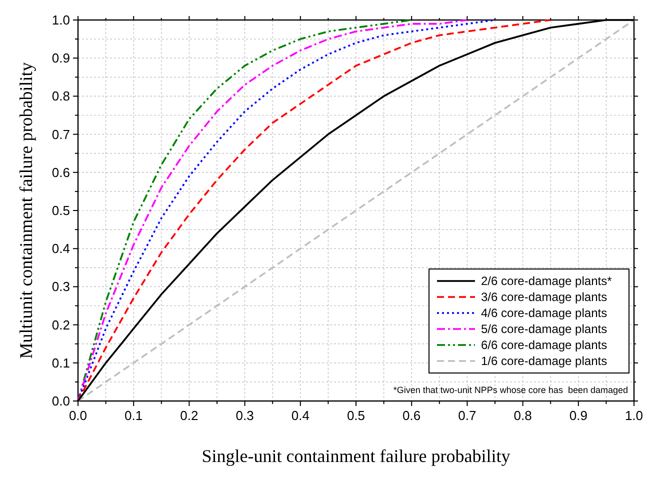 The width and height of the screenshot is (659, 485). Describe the element at coordinates (61, 172) in the screenshot. I see `y-tick-label: 0.6` at that location.